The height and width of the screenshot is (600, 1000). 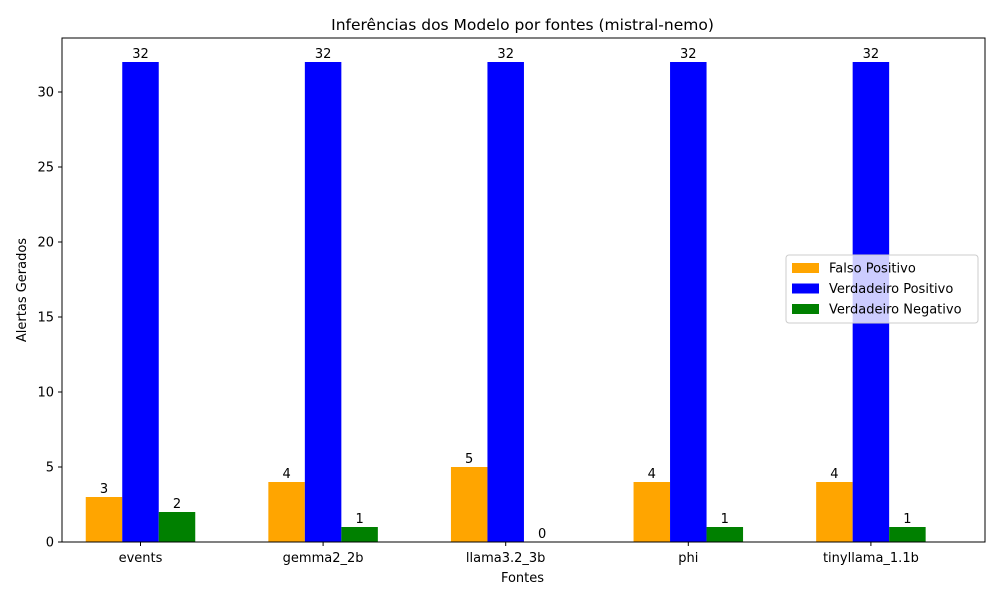 I want to click on x-tick-label: llama3.2_3b, so click(x=506, y=558).